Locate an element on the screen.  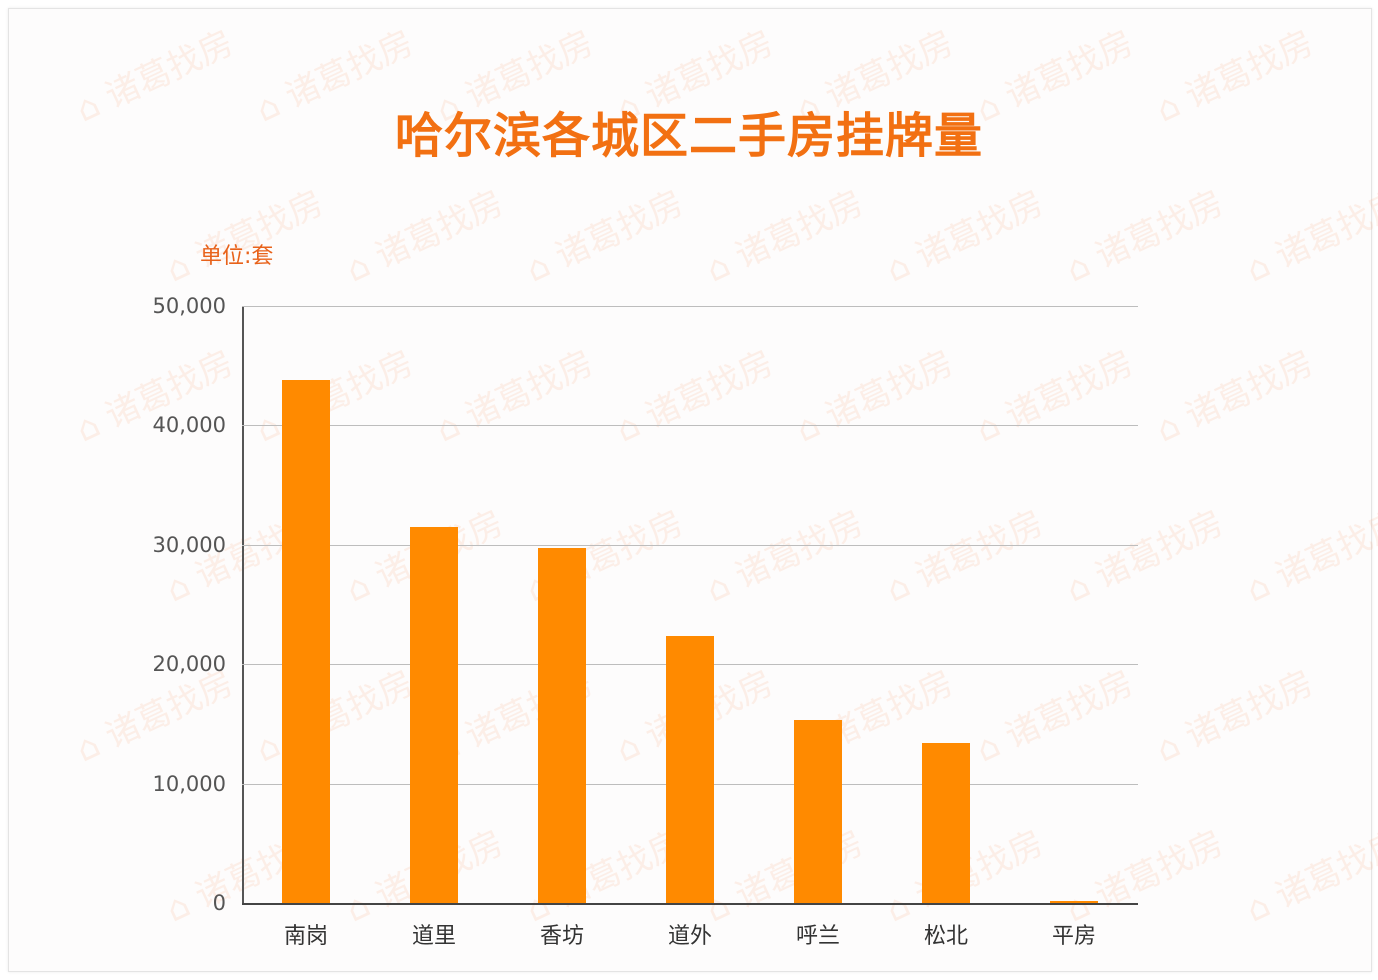
y-tick-label: 0 is located at coordinates (219, 903).